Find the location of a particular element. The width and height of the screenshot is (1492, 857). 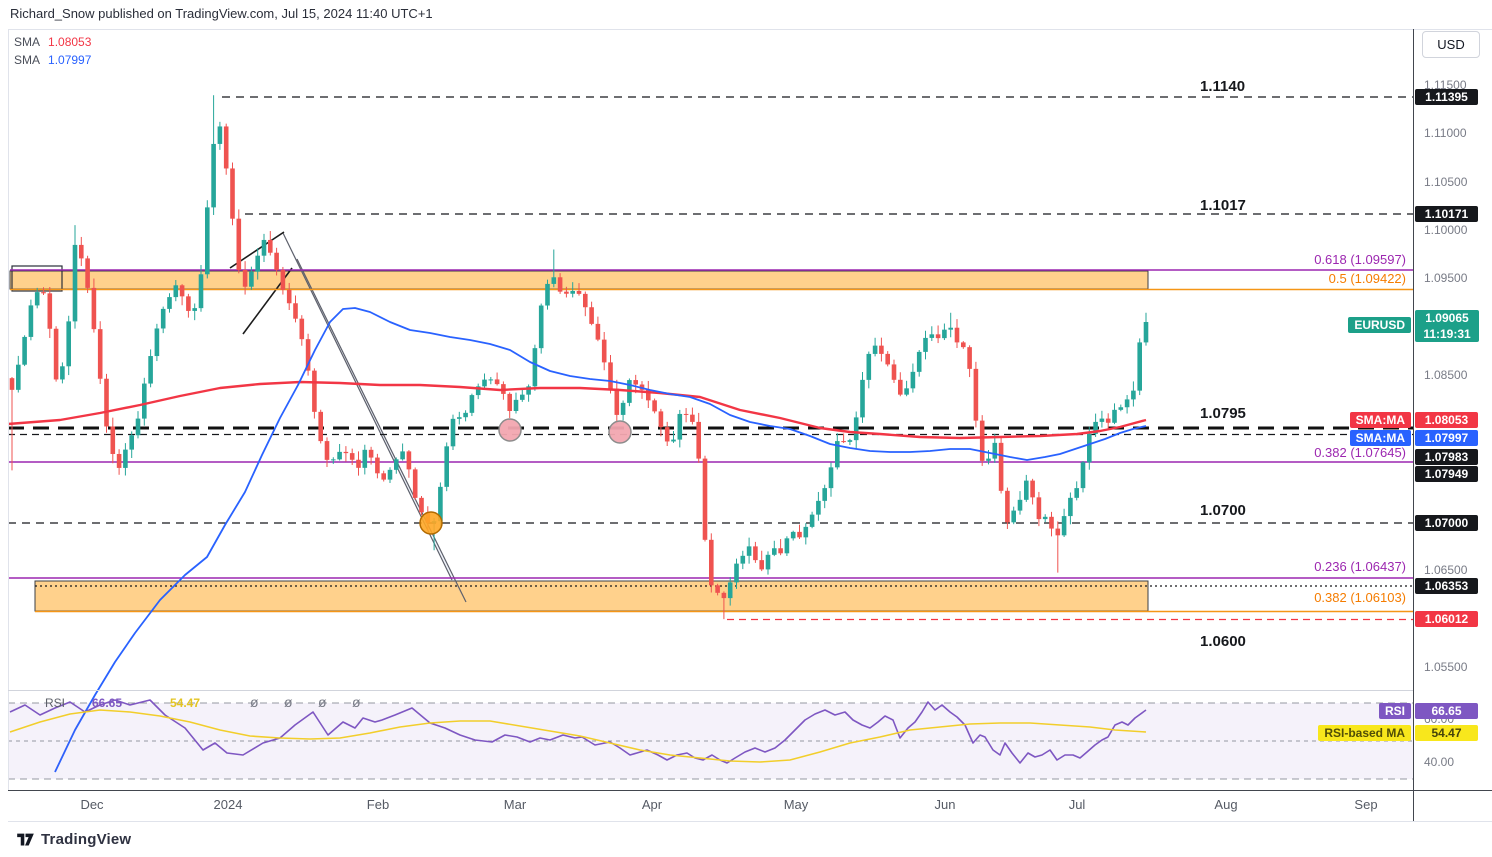

sma1-value: 1.08053 is located at coordinates (70, 42).